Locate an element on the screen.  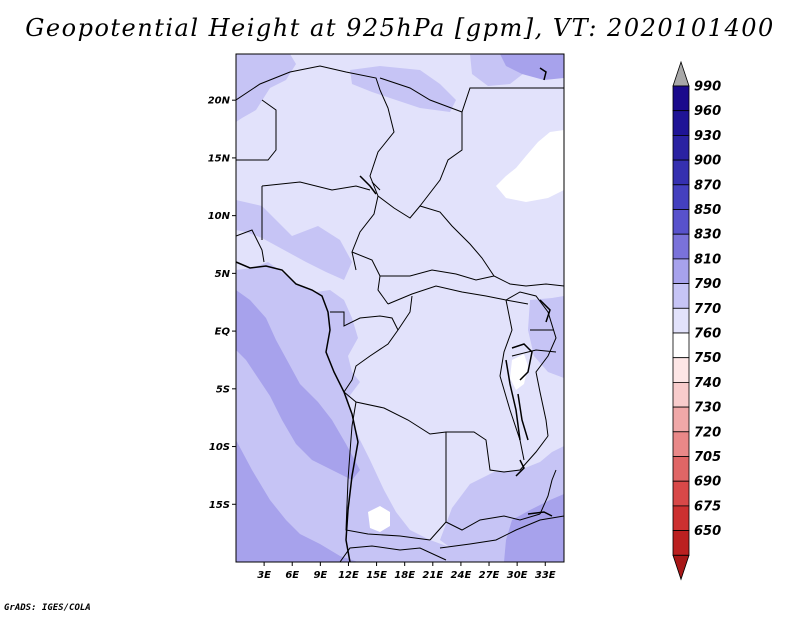
colorbar-top-arrow is located at coordinates (681, 73).